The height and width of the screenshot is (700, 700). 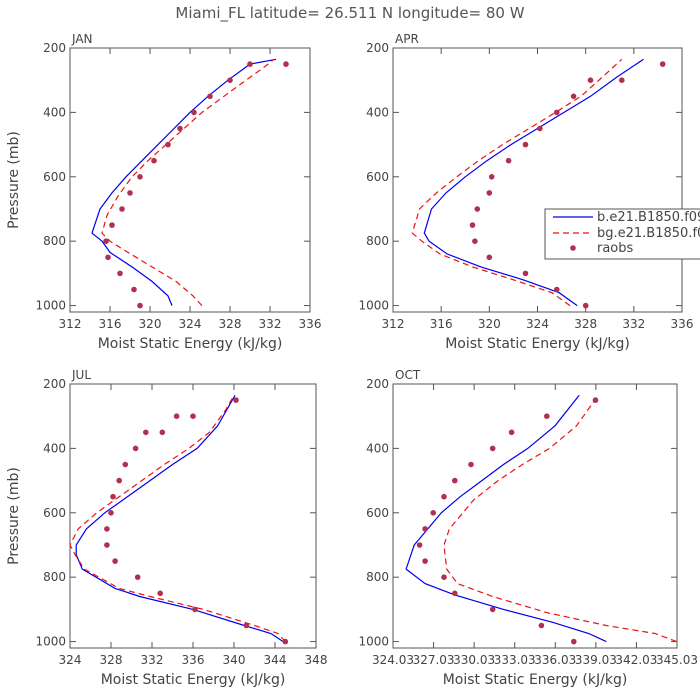 What do you see at coordinates (82, 39) in the screenshot?
I see `panel-title: JAN` at bounding box center [82, 39].